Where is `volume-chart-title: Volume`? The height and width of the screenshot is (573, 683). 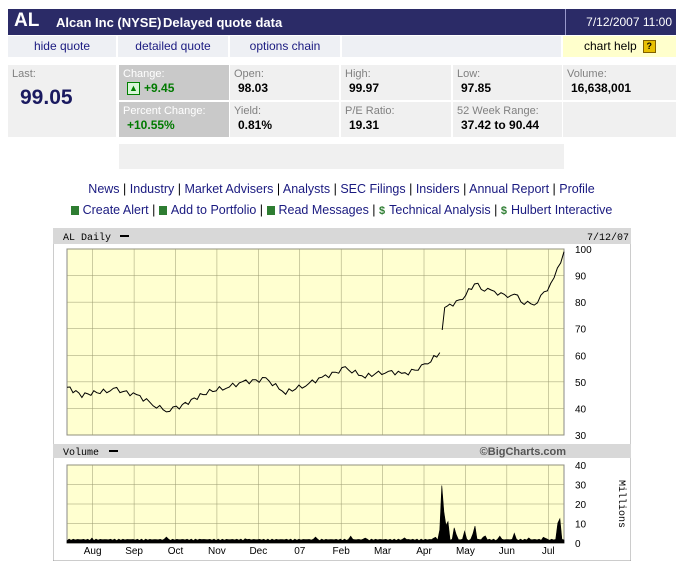
volume-chart-title: Volume is located at coordinates (81, 453).